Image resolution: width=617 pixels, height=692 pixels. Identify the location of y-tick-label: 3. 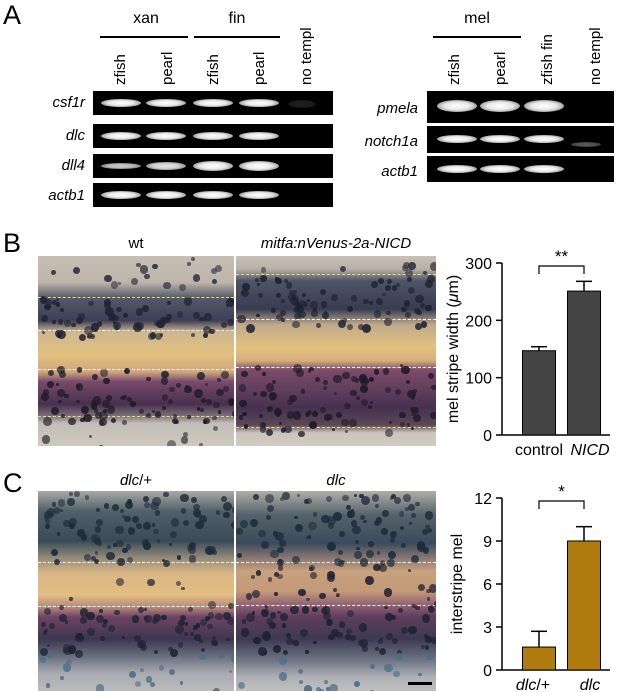
(487, 628).